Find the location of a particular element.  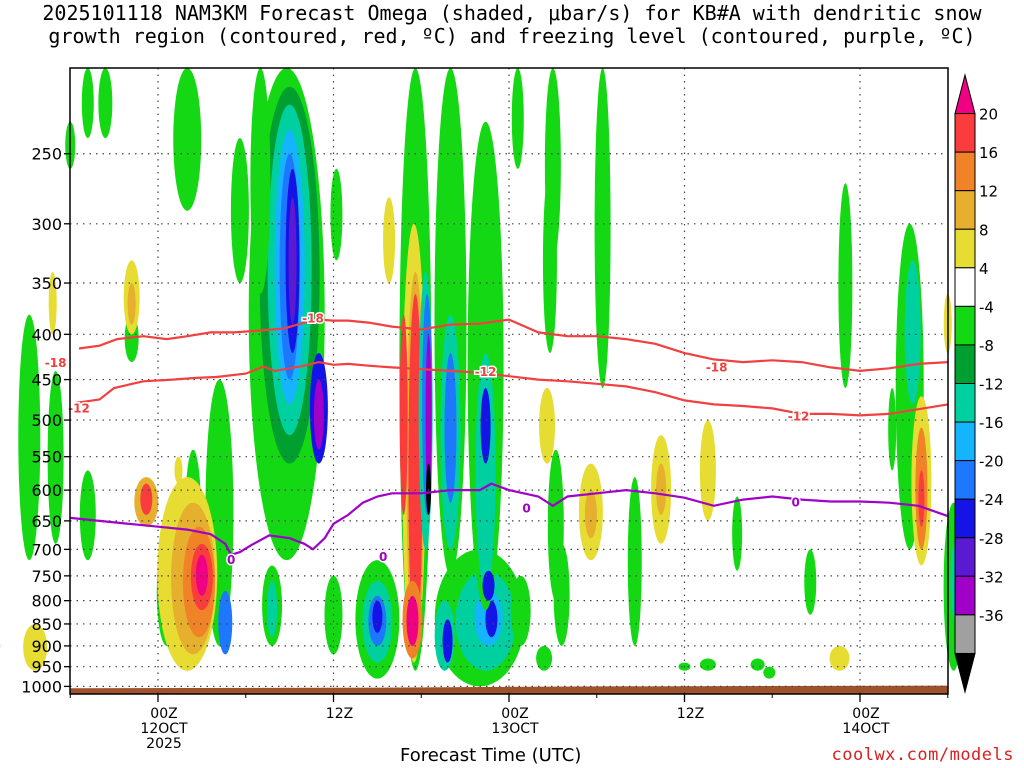

colorbar-label: 20 is located at coordinates (988, 115).